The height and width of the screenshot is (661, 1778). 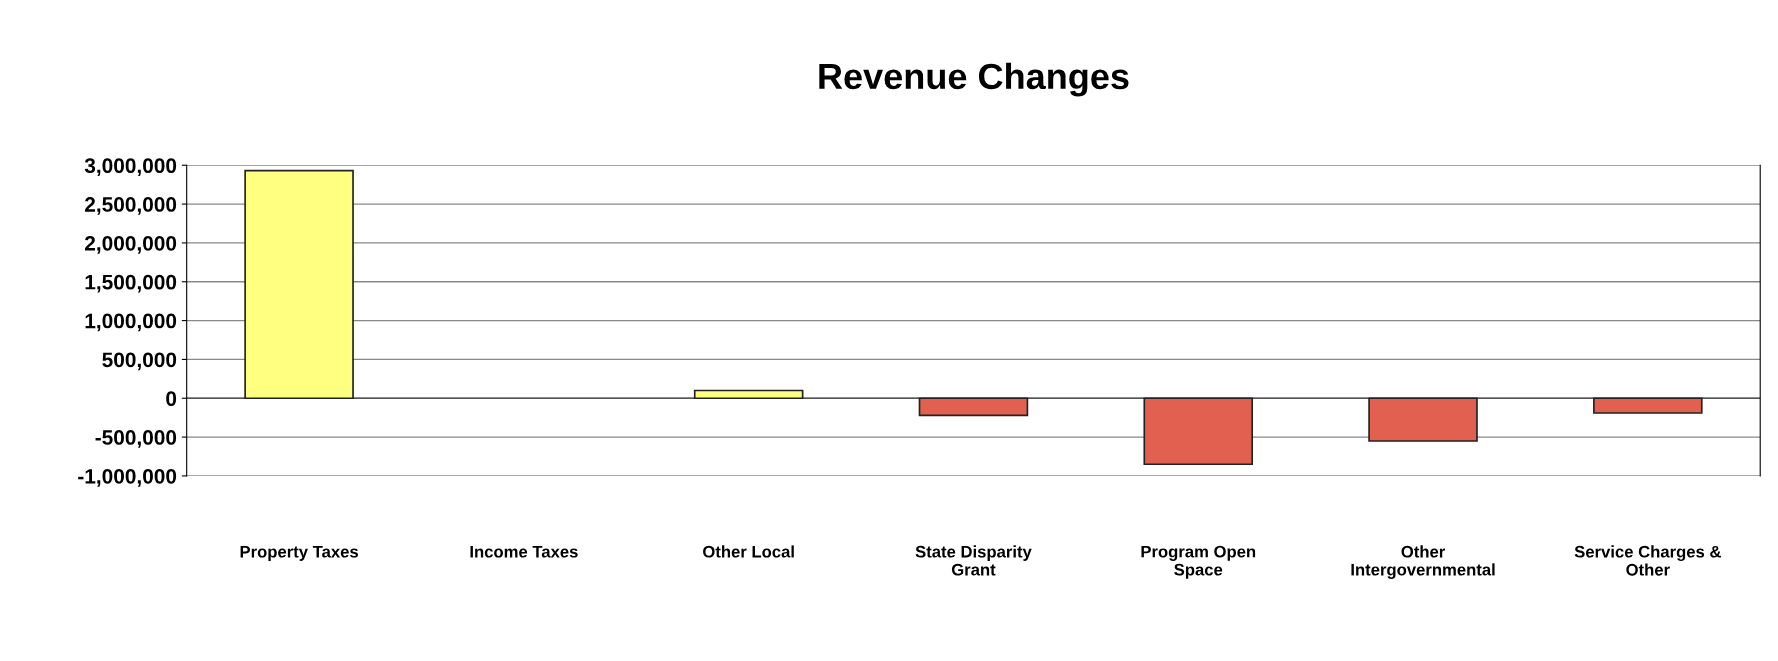 What do you see at coordinates (131, 283) in the screenshot?
I see `y-tick-label: 1,500,000` at bounding box center [131, 283].